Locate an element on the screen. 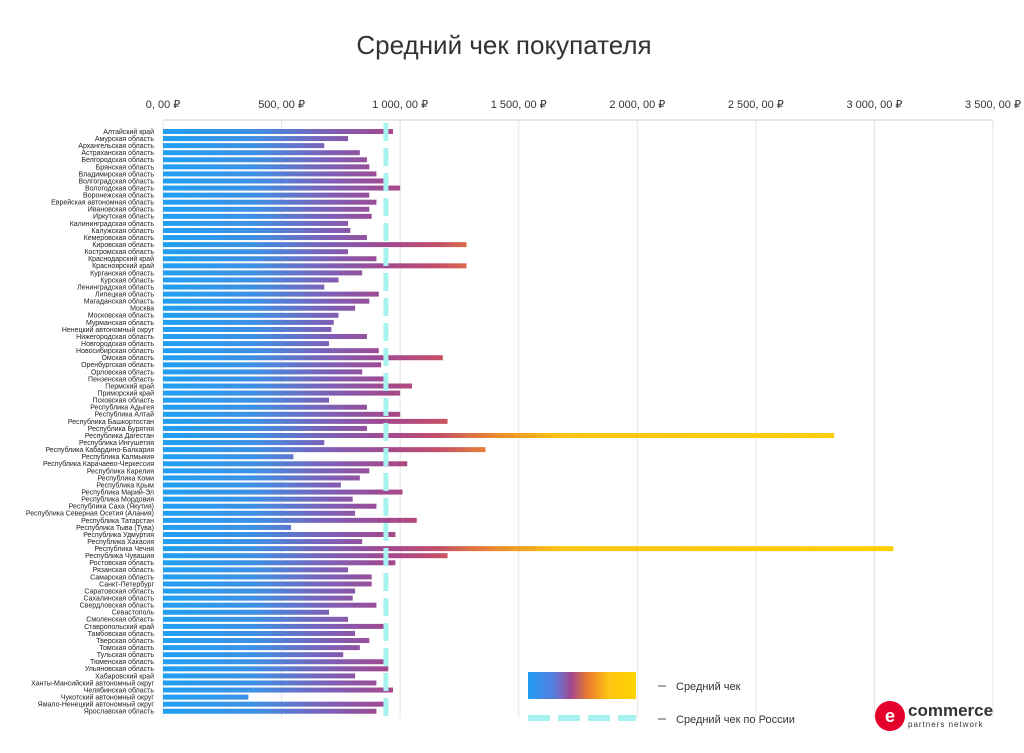  category-label: Республика Алтай is located at coordinates (124, 415).